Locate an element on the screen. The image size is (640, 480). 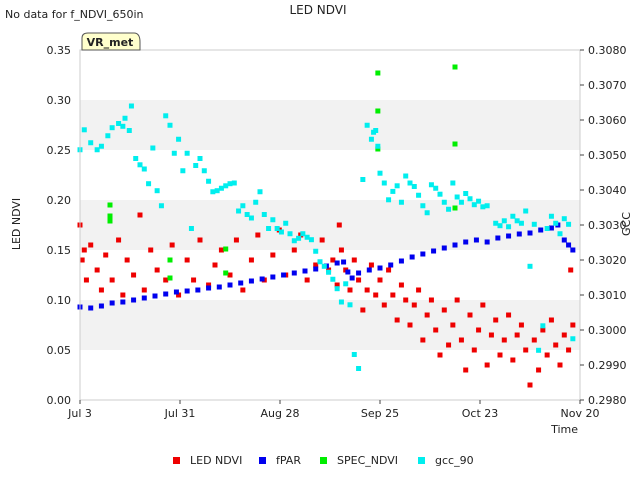
x-axis-ticks: Jul 3 Jul 31 Aug 28 Sep 25 Oct 23 Nov 20 is located at coordinates (333, 410).